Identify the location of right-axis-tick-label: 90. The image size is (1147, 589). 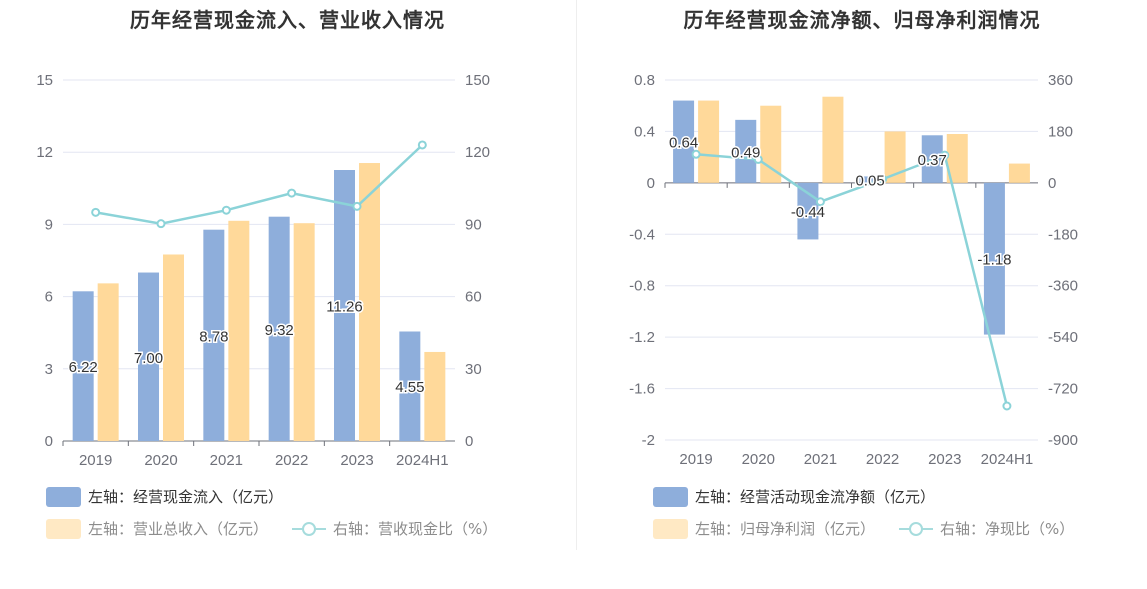
(473, 224).